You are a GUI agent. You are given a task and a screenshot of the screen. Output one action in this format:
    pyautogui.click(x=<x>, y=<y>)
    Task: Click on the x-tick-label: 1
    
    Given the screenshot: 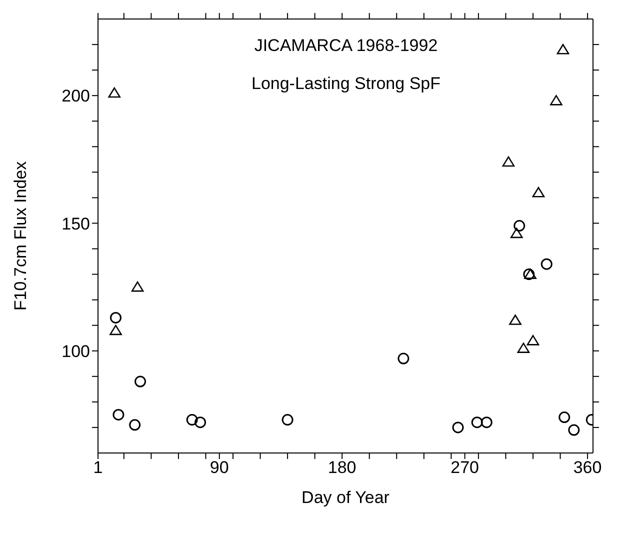 What is the action you would take?
    pyautogui.click(x=98, y=468)
    